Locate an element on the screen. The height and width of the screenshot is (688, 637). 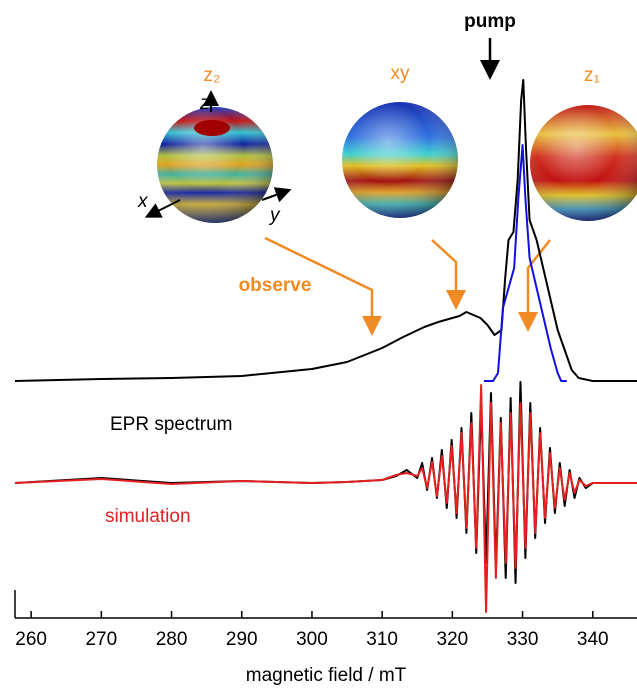
x-tick-label: 280 is located at coordinates (172, 639).